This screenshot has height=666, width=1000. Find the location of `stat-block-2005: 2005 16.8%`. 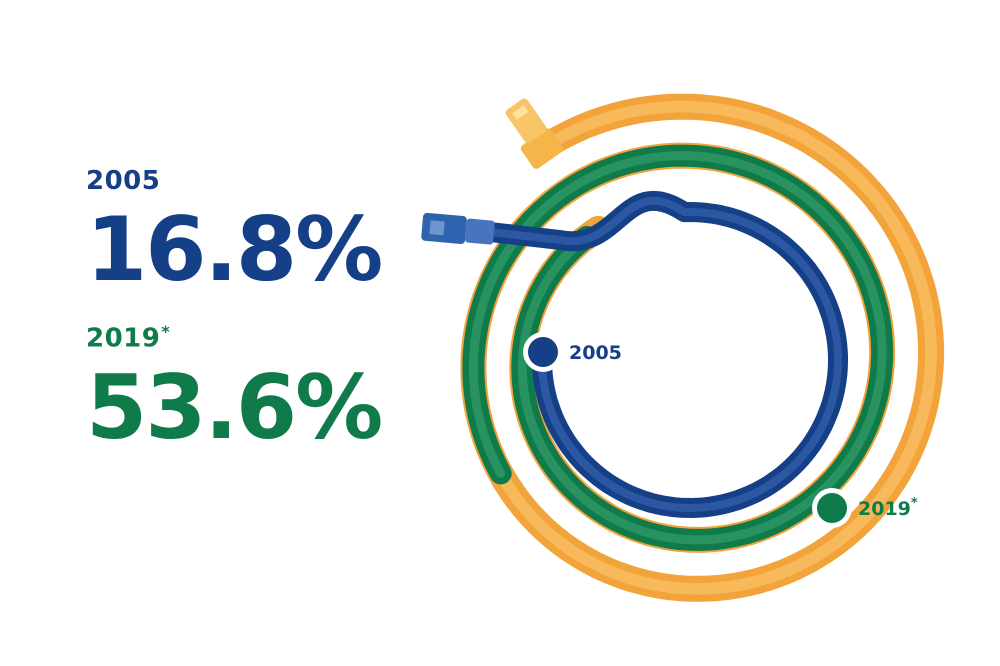

stat-block-2005: 2005 16.8% is located at coordinates (246, 231).